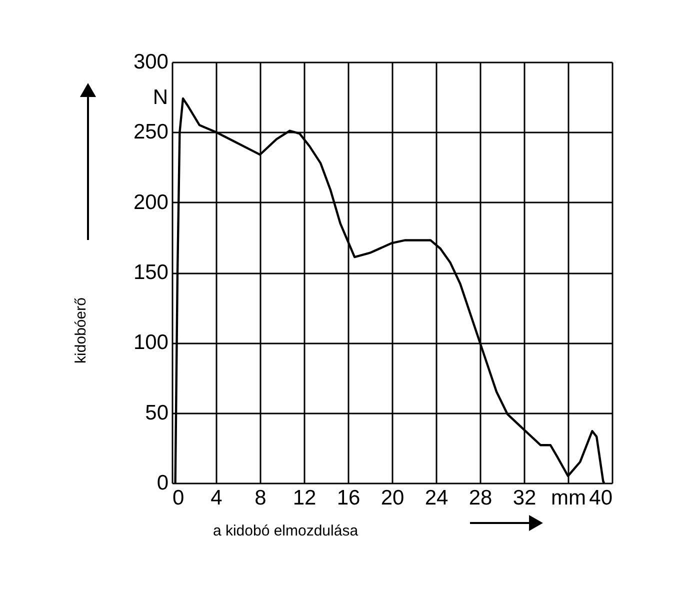  Describe the element at coordinates (150, 132) in the screenshot. I see `y-tick-label: 250` at that location.